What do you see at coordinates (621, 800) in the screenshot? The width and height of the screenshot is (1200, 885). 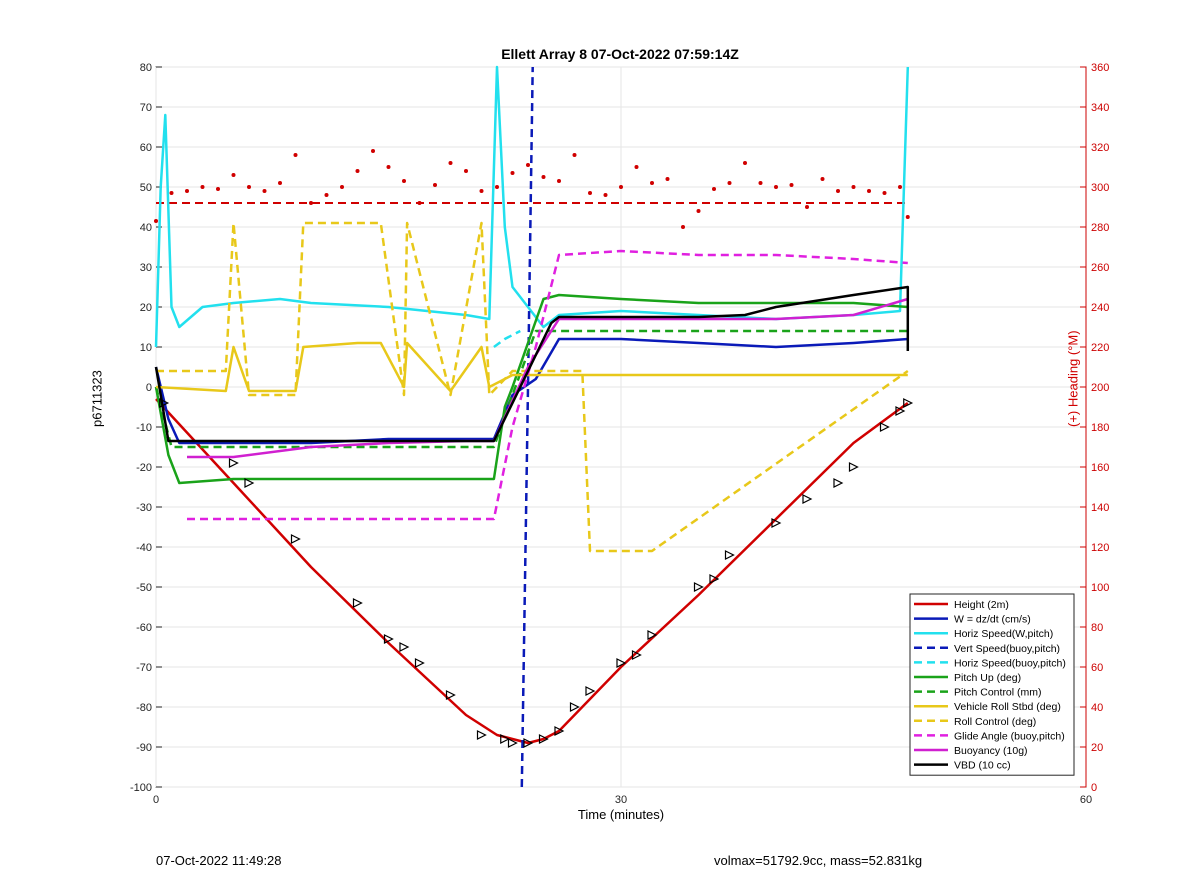 I see `tick-label-x: 30` at bounding box center [621, 800].